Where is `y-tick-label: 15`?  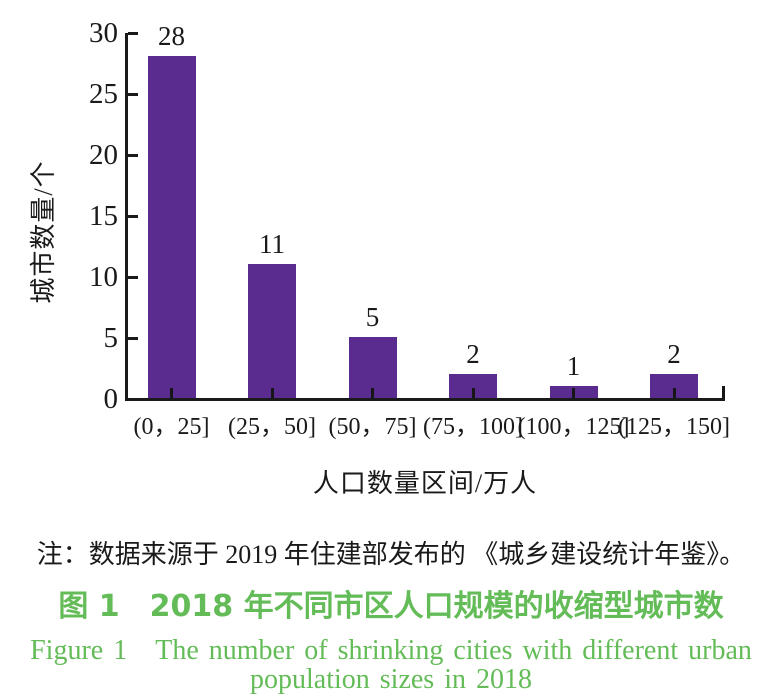
y-tick-label: 15 is located at coordinates (103, 216).